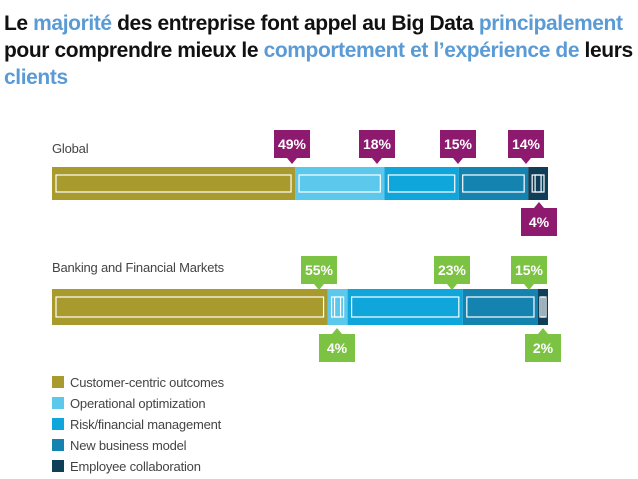 Image resolution: width=638 pixels, height=479 pixels. I want to click on title-segment: clients, so click(36, 77).